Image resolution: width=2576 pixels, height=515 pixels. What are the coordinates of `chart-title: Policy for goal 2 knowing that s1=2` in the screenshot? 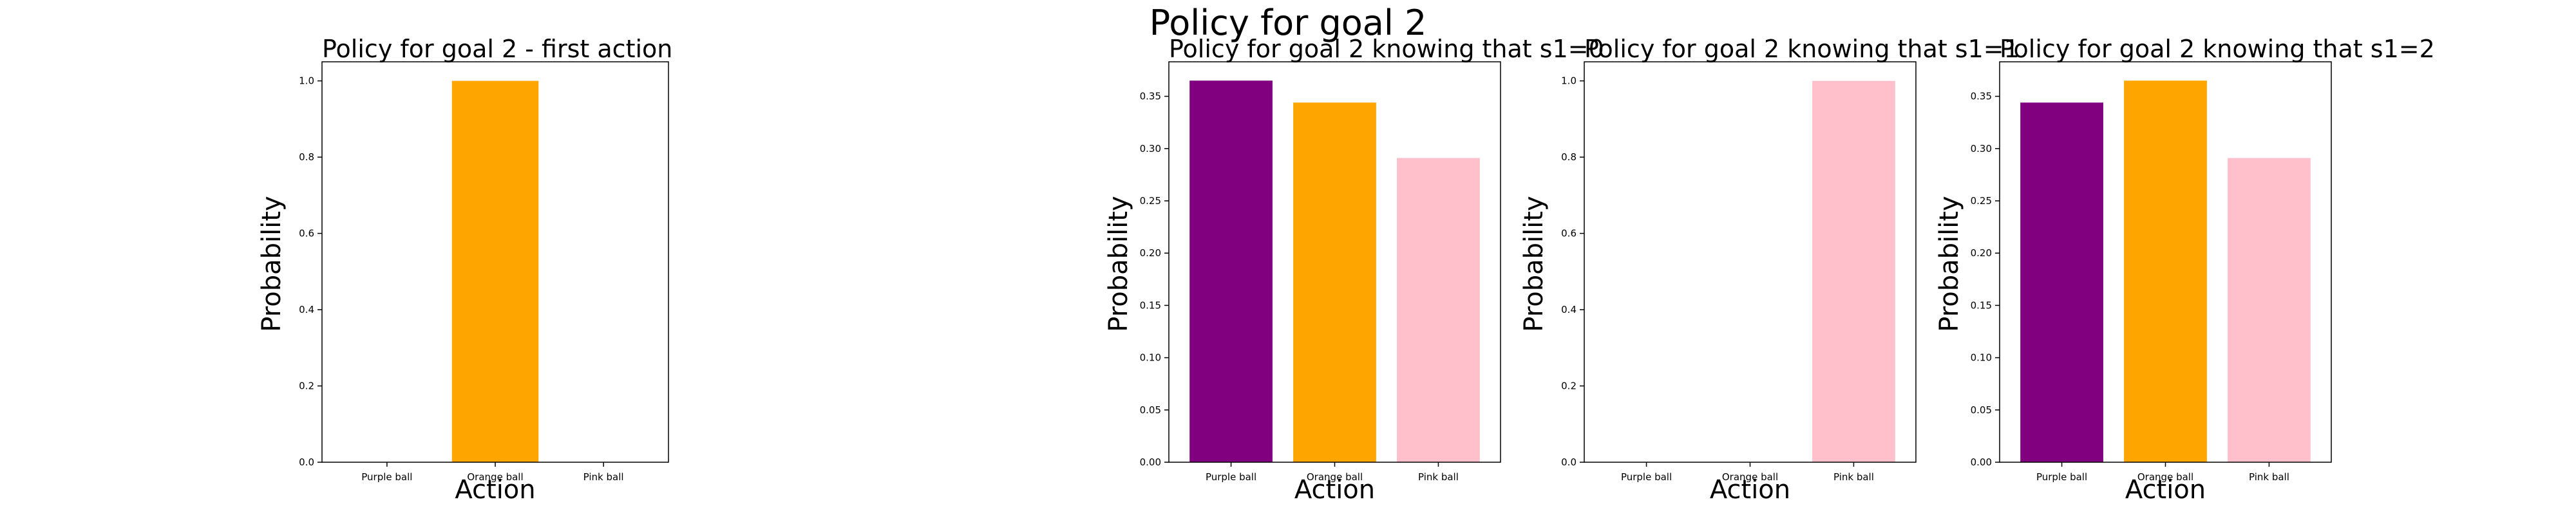 It's located at (2217, 49).